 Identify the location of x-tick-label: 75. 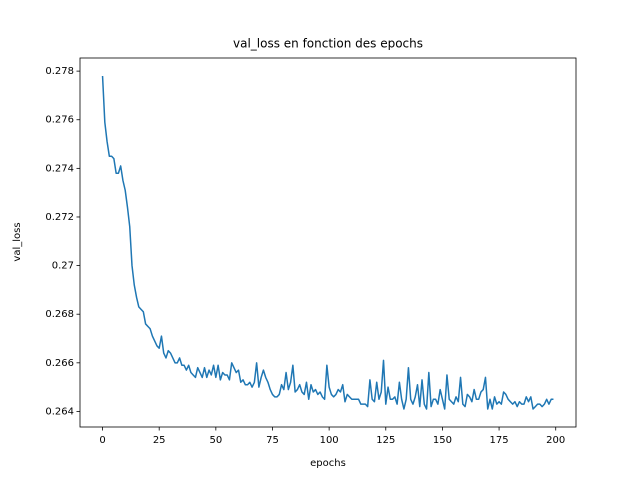
(272, 440).